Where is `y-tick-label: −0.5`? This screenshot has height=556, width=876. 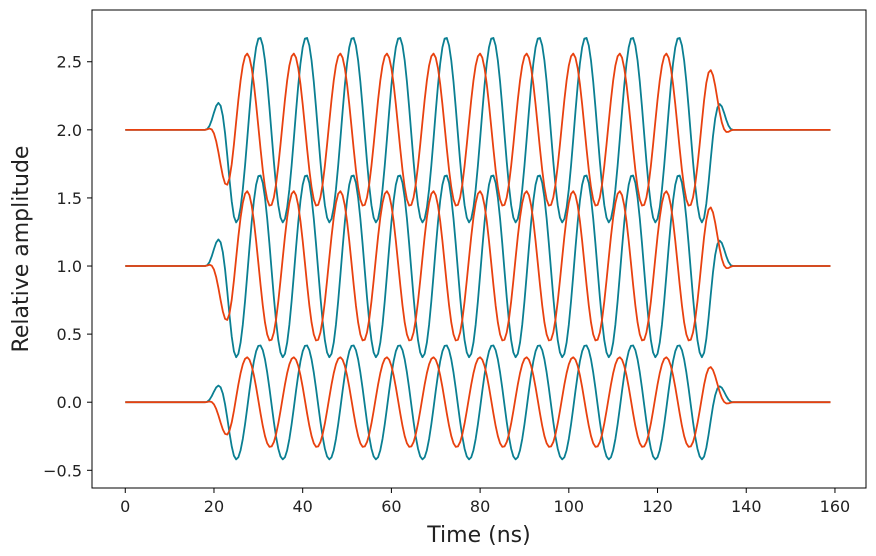 y-tick-label: −0.5 is located at coordinates (62, 470).